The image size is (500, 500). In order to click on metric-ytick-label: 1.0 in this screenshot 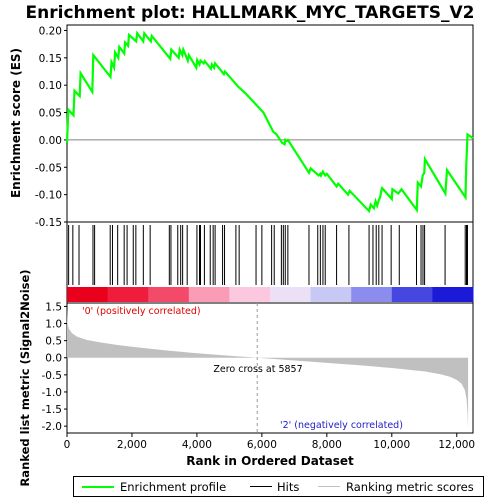, I will do `click(53, 325)`.